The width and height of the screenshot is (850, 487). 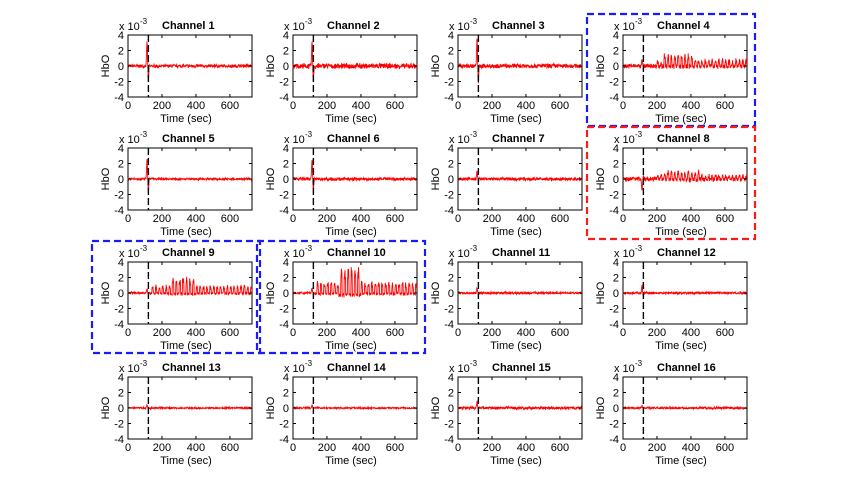 I want to click on subplot-title: Channel 12, so click(x=686, y=253).